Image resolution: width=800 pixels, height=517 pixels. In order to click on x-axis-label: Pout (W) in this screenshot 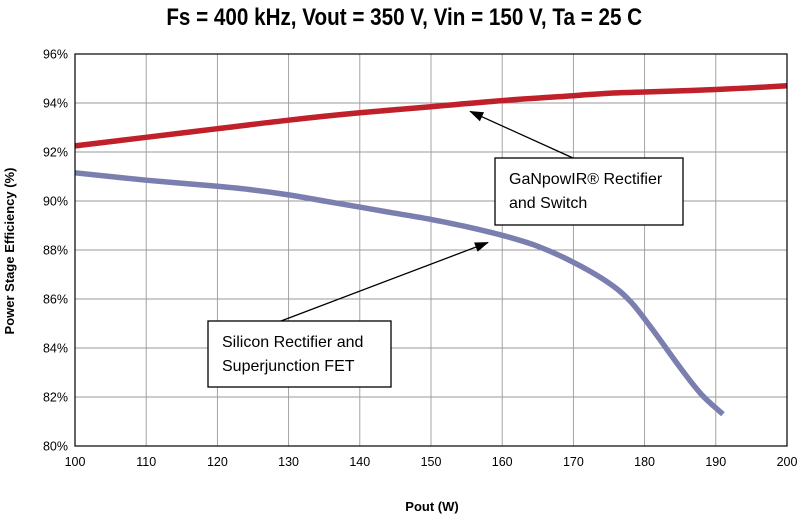, I will do `click(431, 506)`.